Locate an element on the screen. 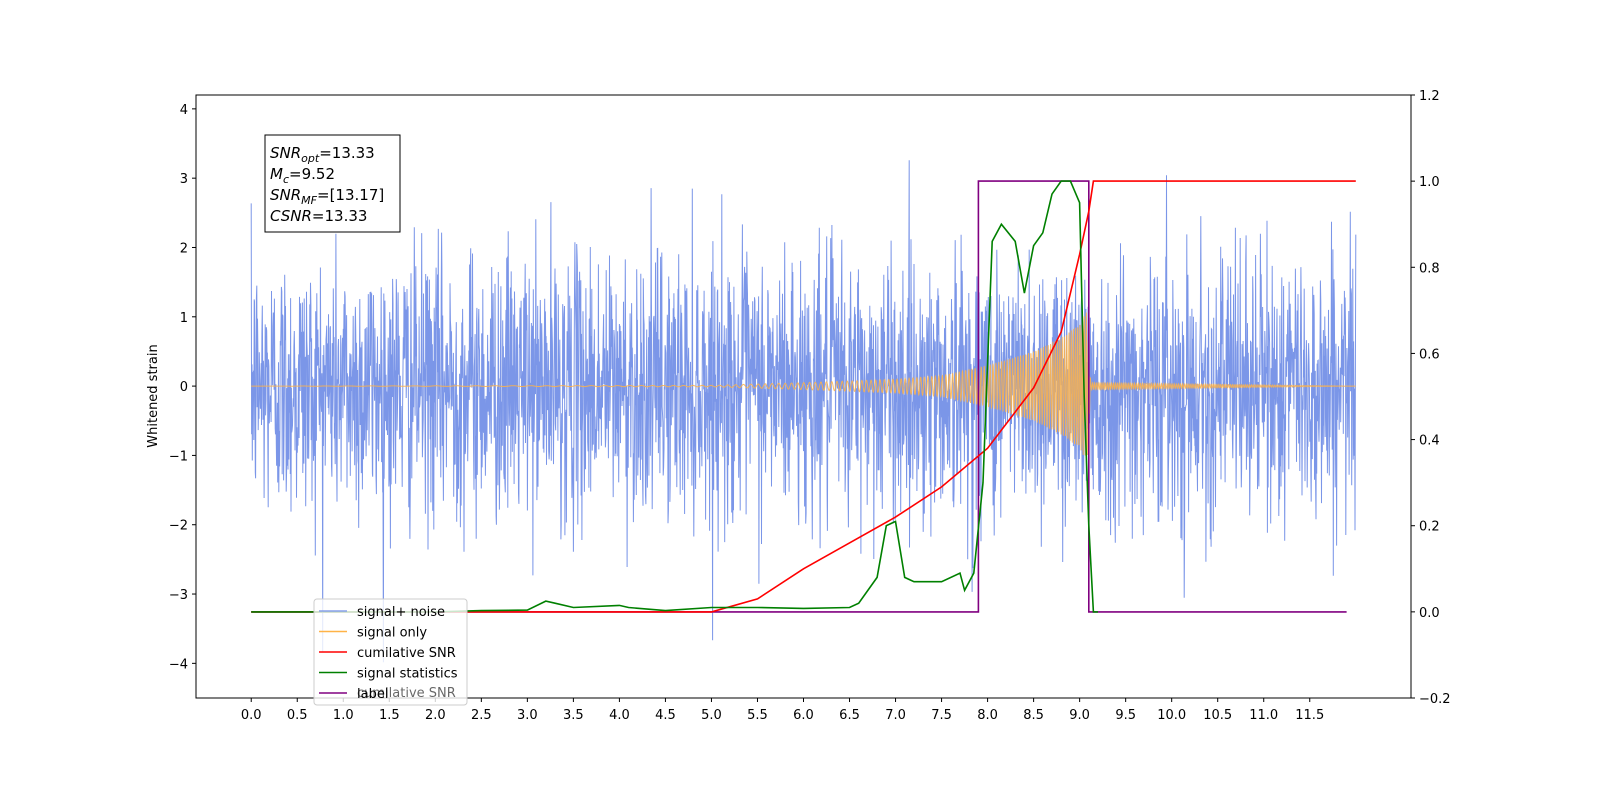  y2-tick-label: 0.2 is located at coordinates (1429, 527).